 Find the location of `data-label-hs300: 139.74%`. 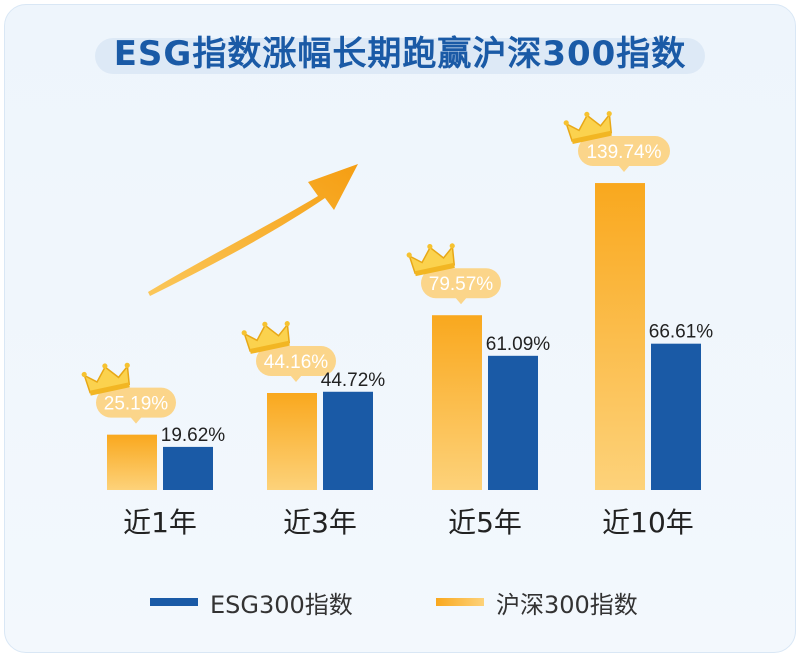

data-label-hs300: 139.74% is located at coordinates (623, 152).